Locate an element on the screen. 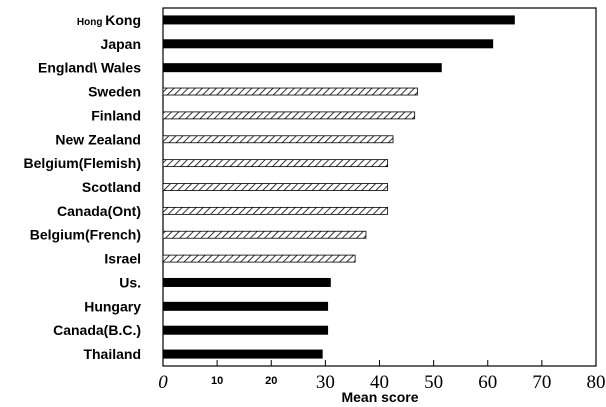 Image resolution: width=606 pixels, height=407 pixels. category-label: Finland is located at coordinates (116, 115).